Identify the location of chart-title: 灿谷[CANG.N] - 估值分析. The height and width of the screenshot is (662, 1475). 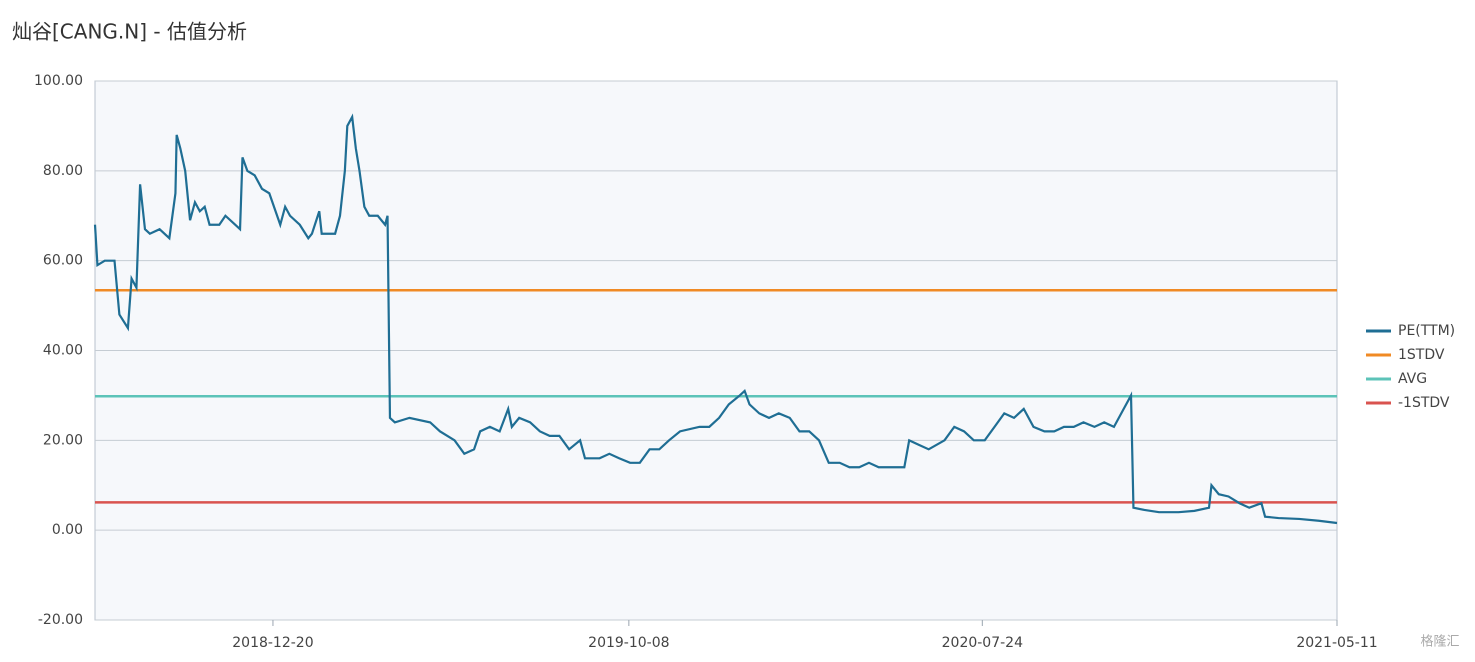
(129, 32).